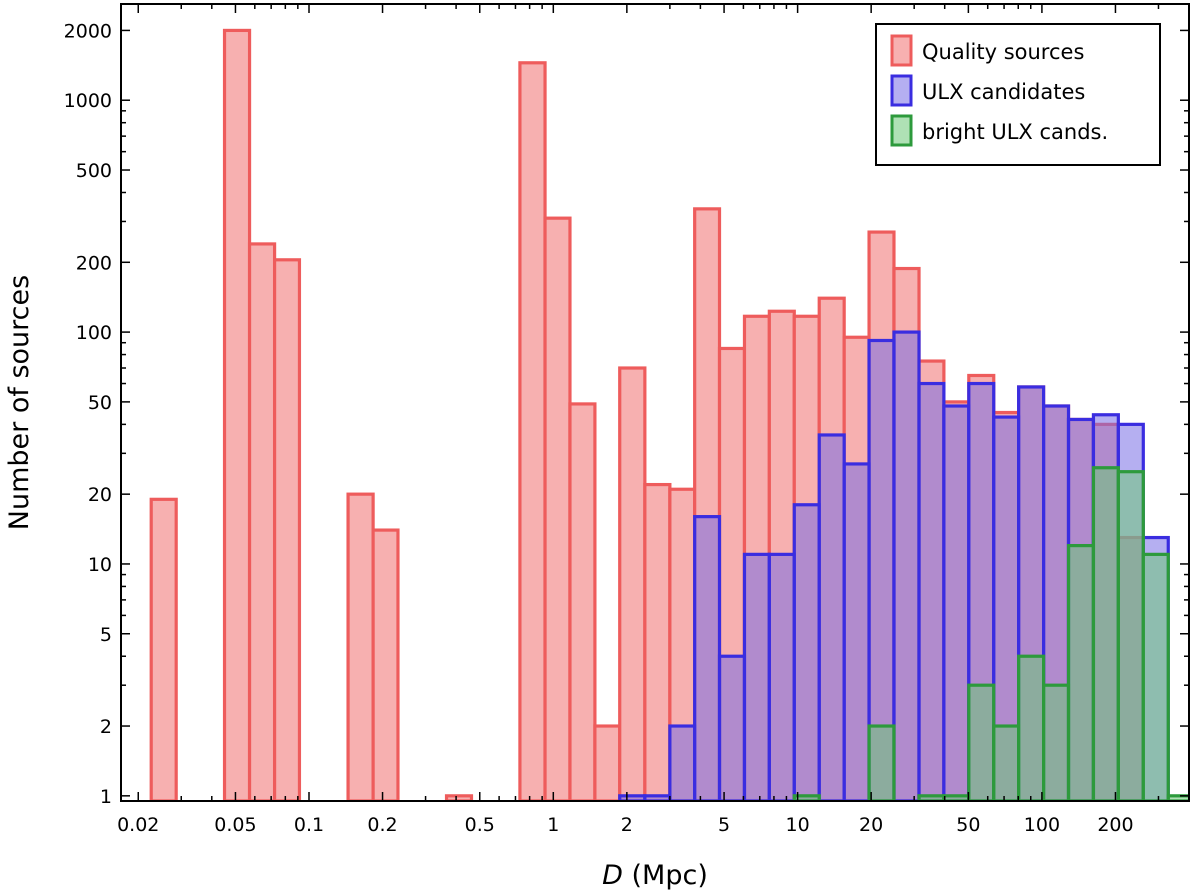 The width and height of the screenshot is (1200, 894). What do you see at coordinates (382, 825) in the screenshot?
I see `x-tick-label: 0.2` at bounding box center [382, 825].